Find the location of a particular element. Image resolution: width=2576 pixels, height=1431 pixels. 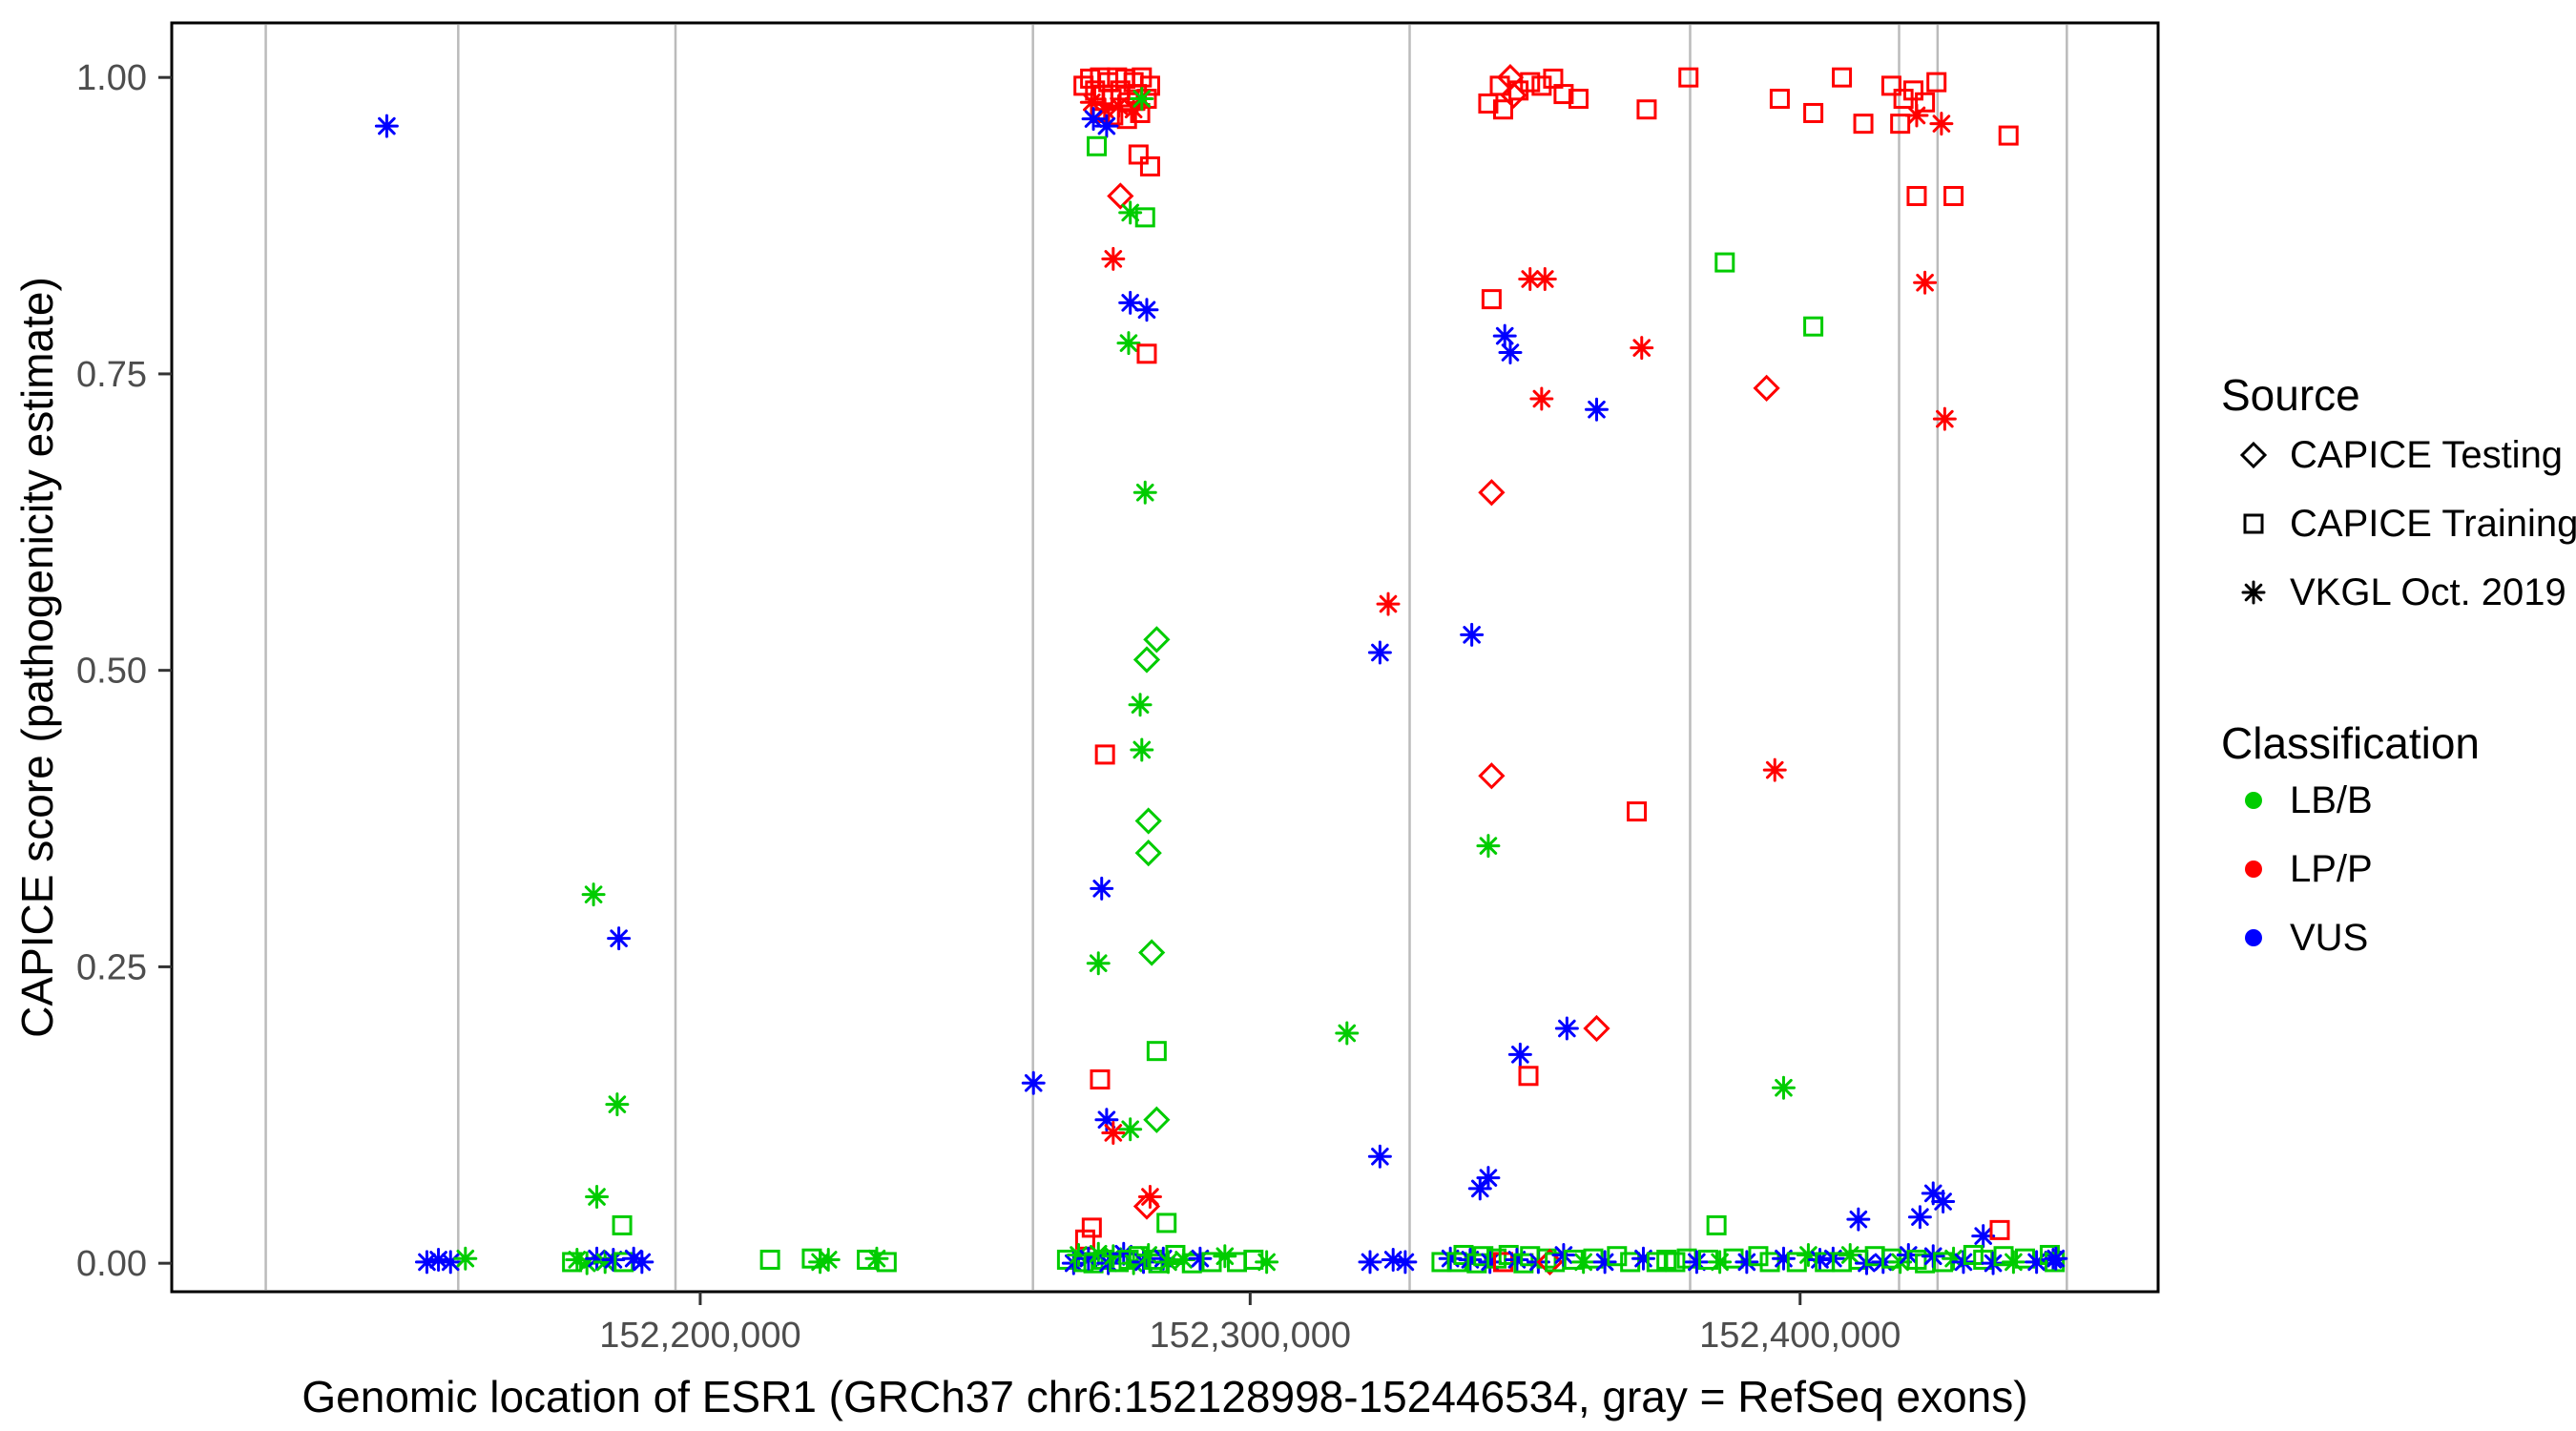

asterisk-icon is located at coordinates (2253, 592).